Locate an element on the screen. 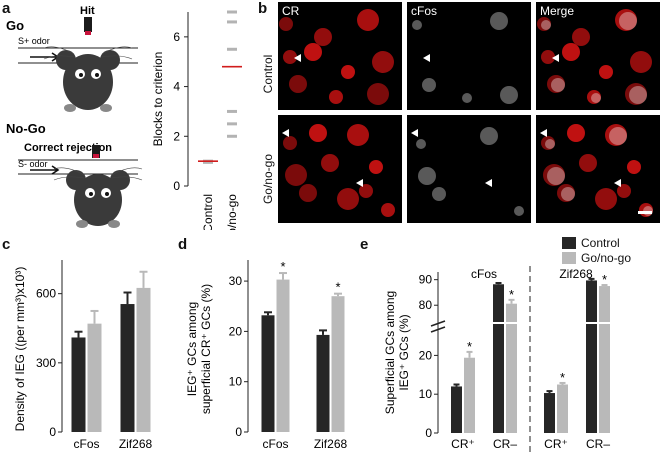 This screenshot has height=454, width=660. micrograph-tile: cFos is located at coordinates (469, 56).